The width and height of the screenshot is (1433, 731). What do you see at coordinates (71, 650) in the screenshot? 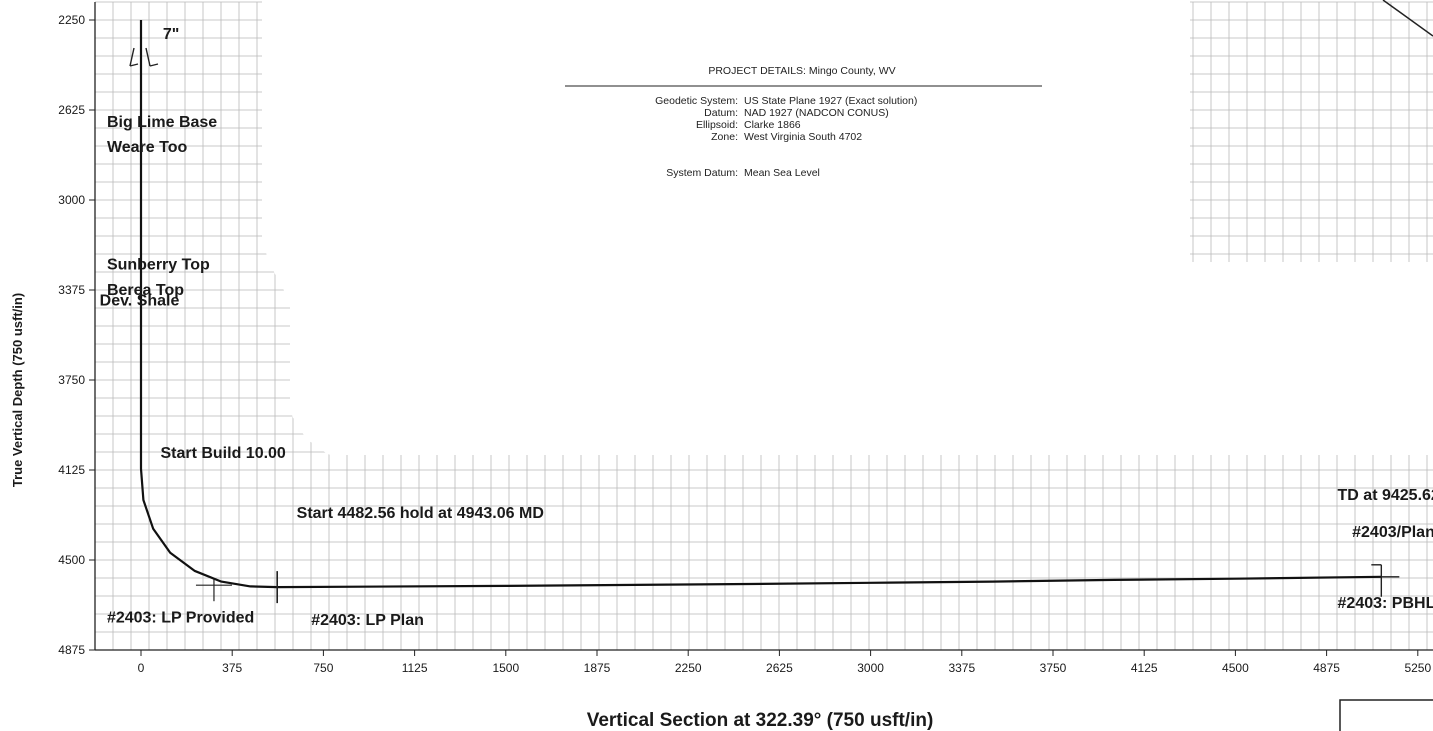
I see `y-tick-label: 4875` at bounding box center [71, 650].